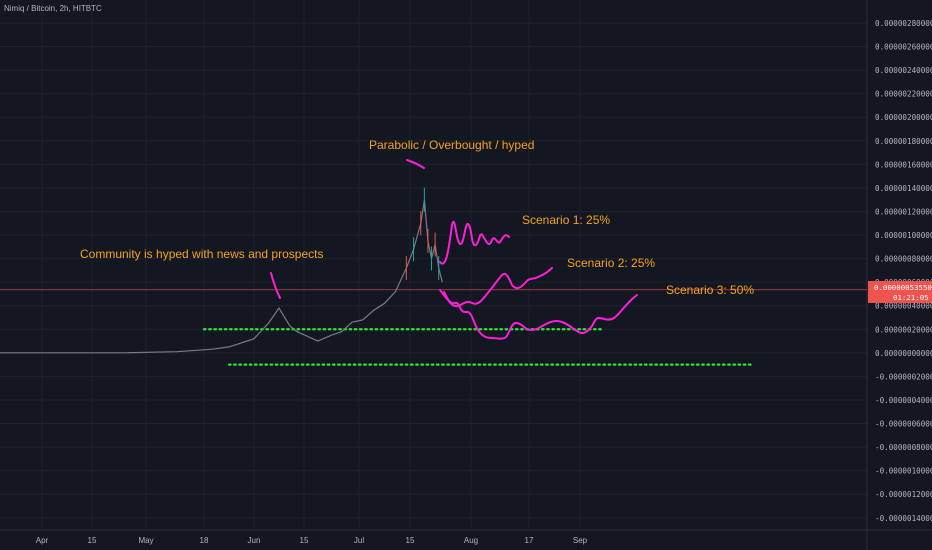 The image size is (932, 550). What do you see at coordinates (911, 297) in the screenshot?
I see `last-price-countdown: 01:21:05` at bounding box center [911, 297].